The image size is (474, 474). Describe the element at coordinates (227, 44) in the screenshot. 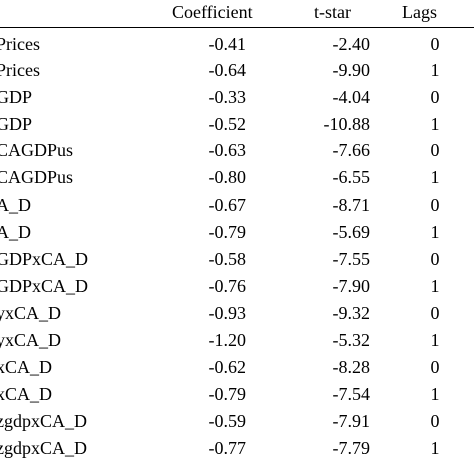

I see `coefficient-cell: -0.41` at that location.